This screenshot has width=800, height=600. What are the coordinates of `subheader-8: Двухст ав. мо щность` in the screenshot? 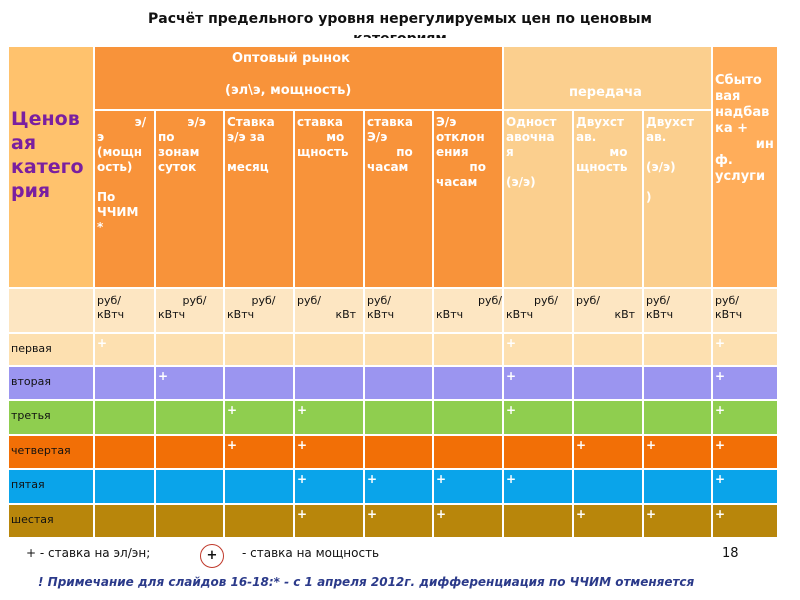 It's located at (608, 199).